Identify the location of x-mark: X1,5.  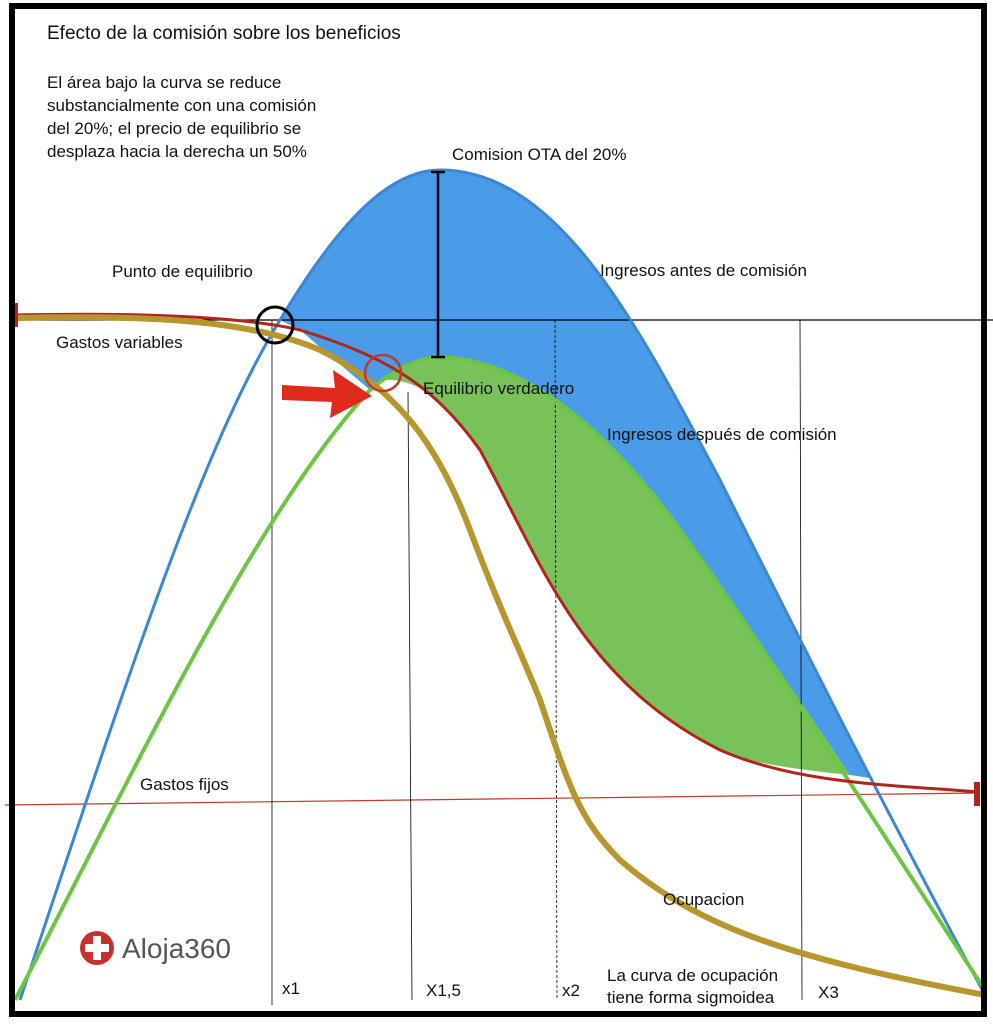
(443, 990).